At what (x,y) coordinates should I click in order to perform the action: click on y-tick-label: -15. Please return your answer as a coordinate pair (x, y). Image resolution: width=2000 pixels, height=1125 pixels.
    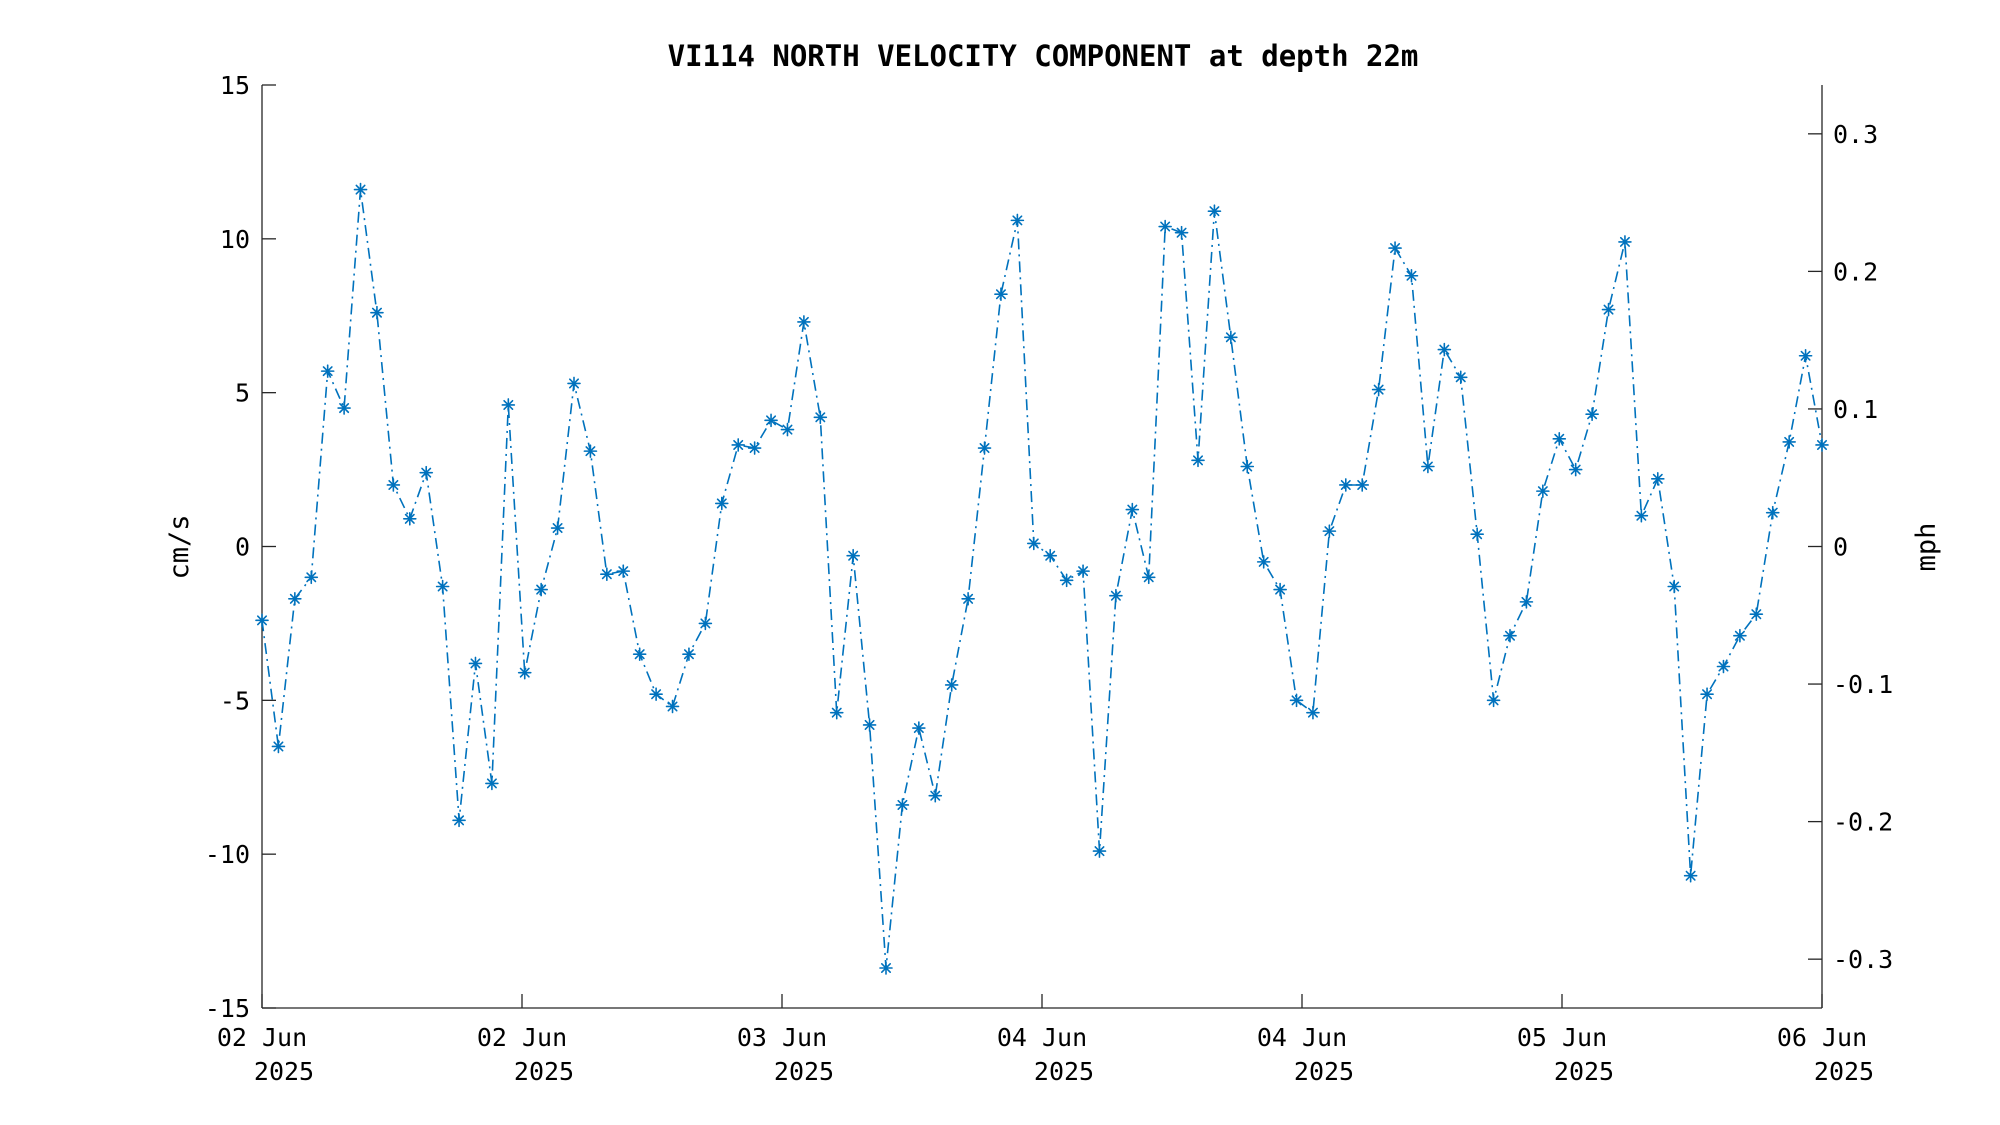
    Looking at the image, I should click on (227, 1008).